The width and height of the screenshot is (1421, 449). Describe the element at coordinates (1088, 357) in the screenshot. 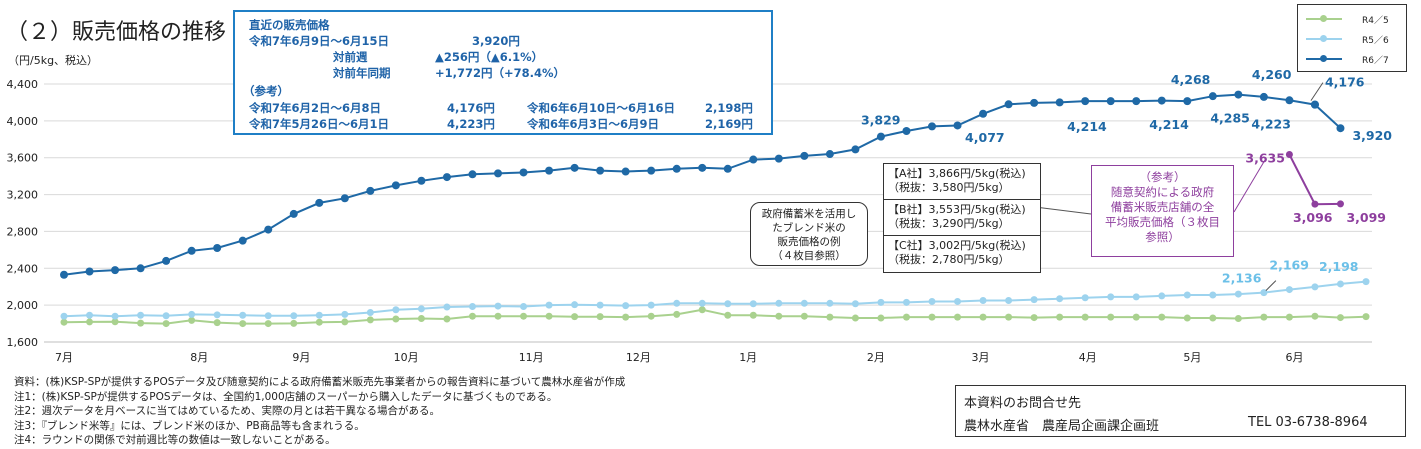

I see `x-tick-label: 4月` at that location.